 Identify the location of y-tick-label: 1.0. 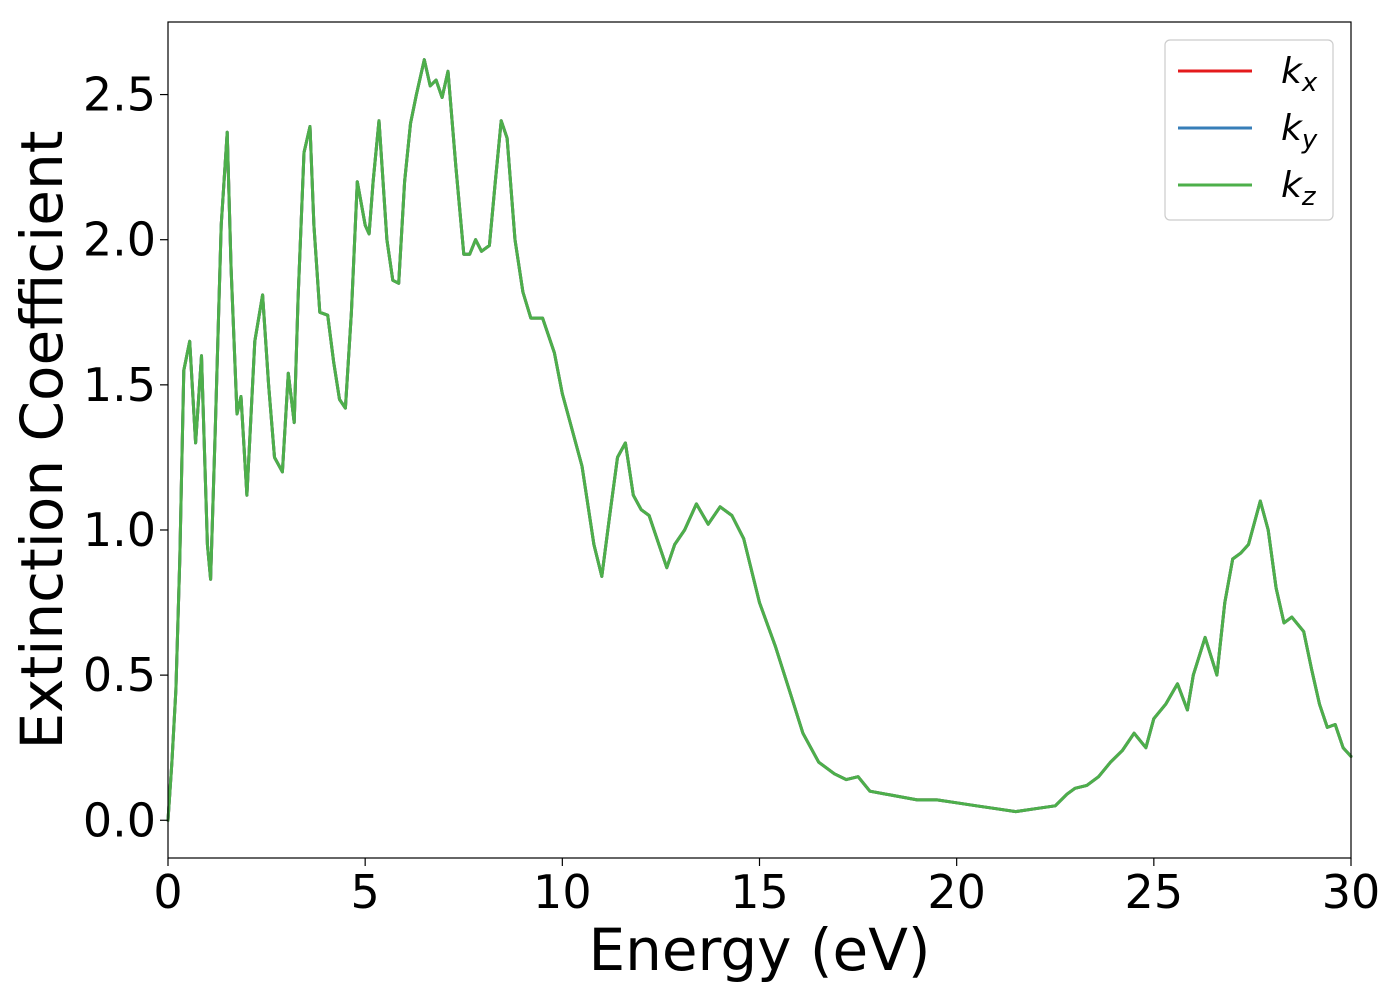
(119, 530).